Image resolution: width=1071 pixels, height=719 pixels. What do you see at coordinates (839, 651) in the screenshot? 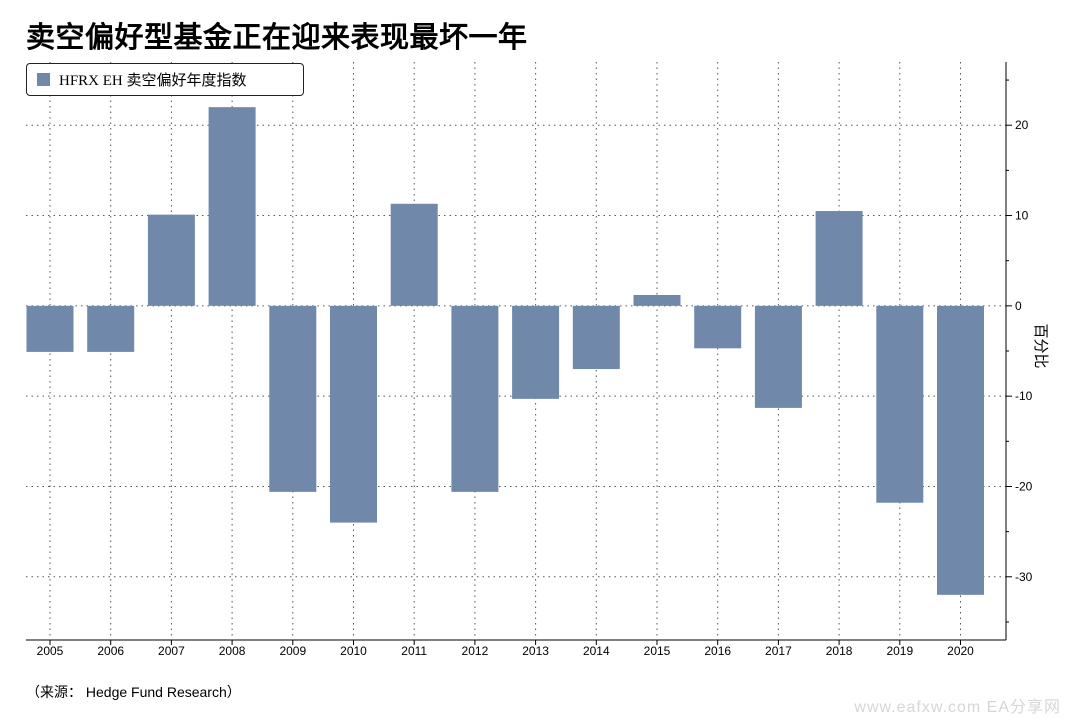
I see `x-tick-label: 2018` at bounding box center [839, 651].